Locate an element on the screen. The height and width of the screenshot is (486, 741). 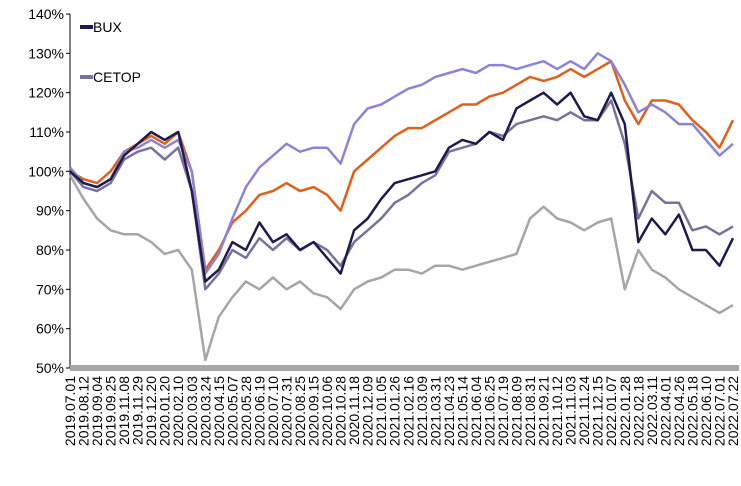
x-tick-label: 2021.06.25 is located at coordinates (489, 411).